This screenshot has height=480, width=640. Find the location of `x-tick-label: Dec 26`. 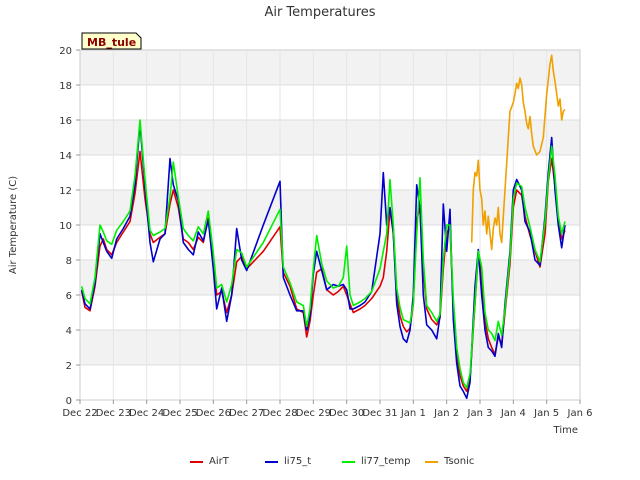

x-tick-label: Dec 26 is located at coordinates (213, 413).